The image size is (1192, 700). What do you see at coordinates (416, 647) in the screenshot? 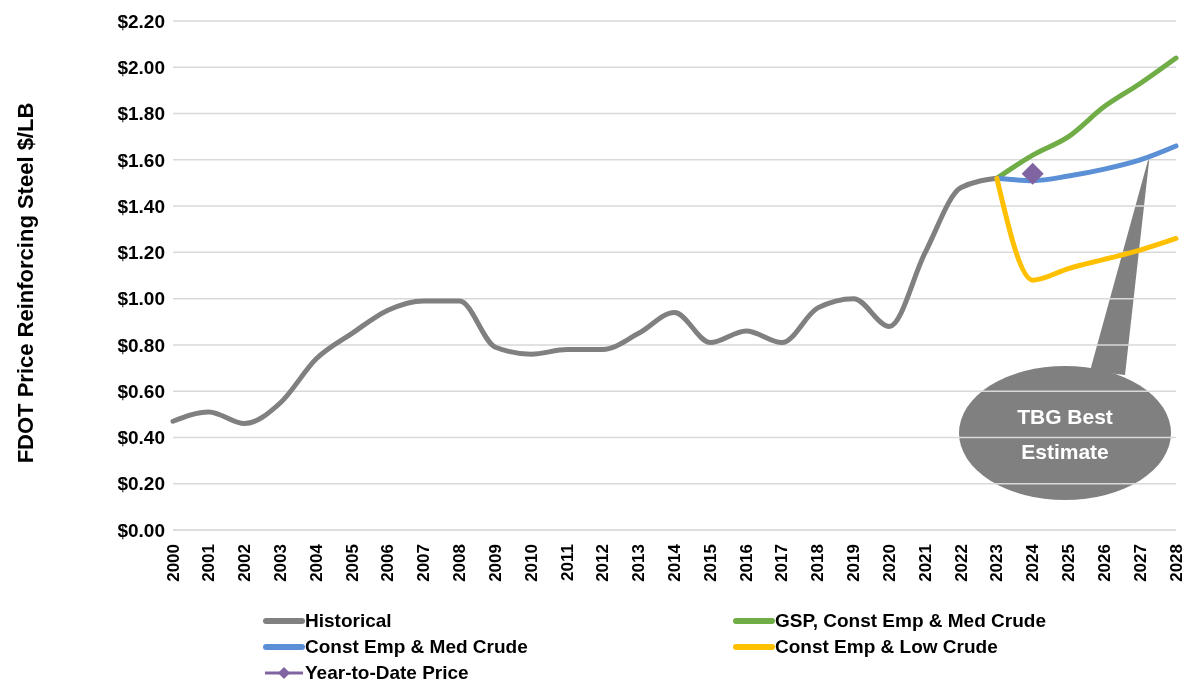
I see `legend-label: Const Emp & Med Crude` at bounding box center [416, 647].